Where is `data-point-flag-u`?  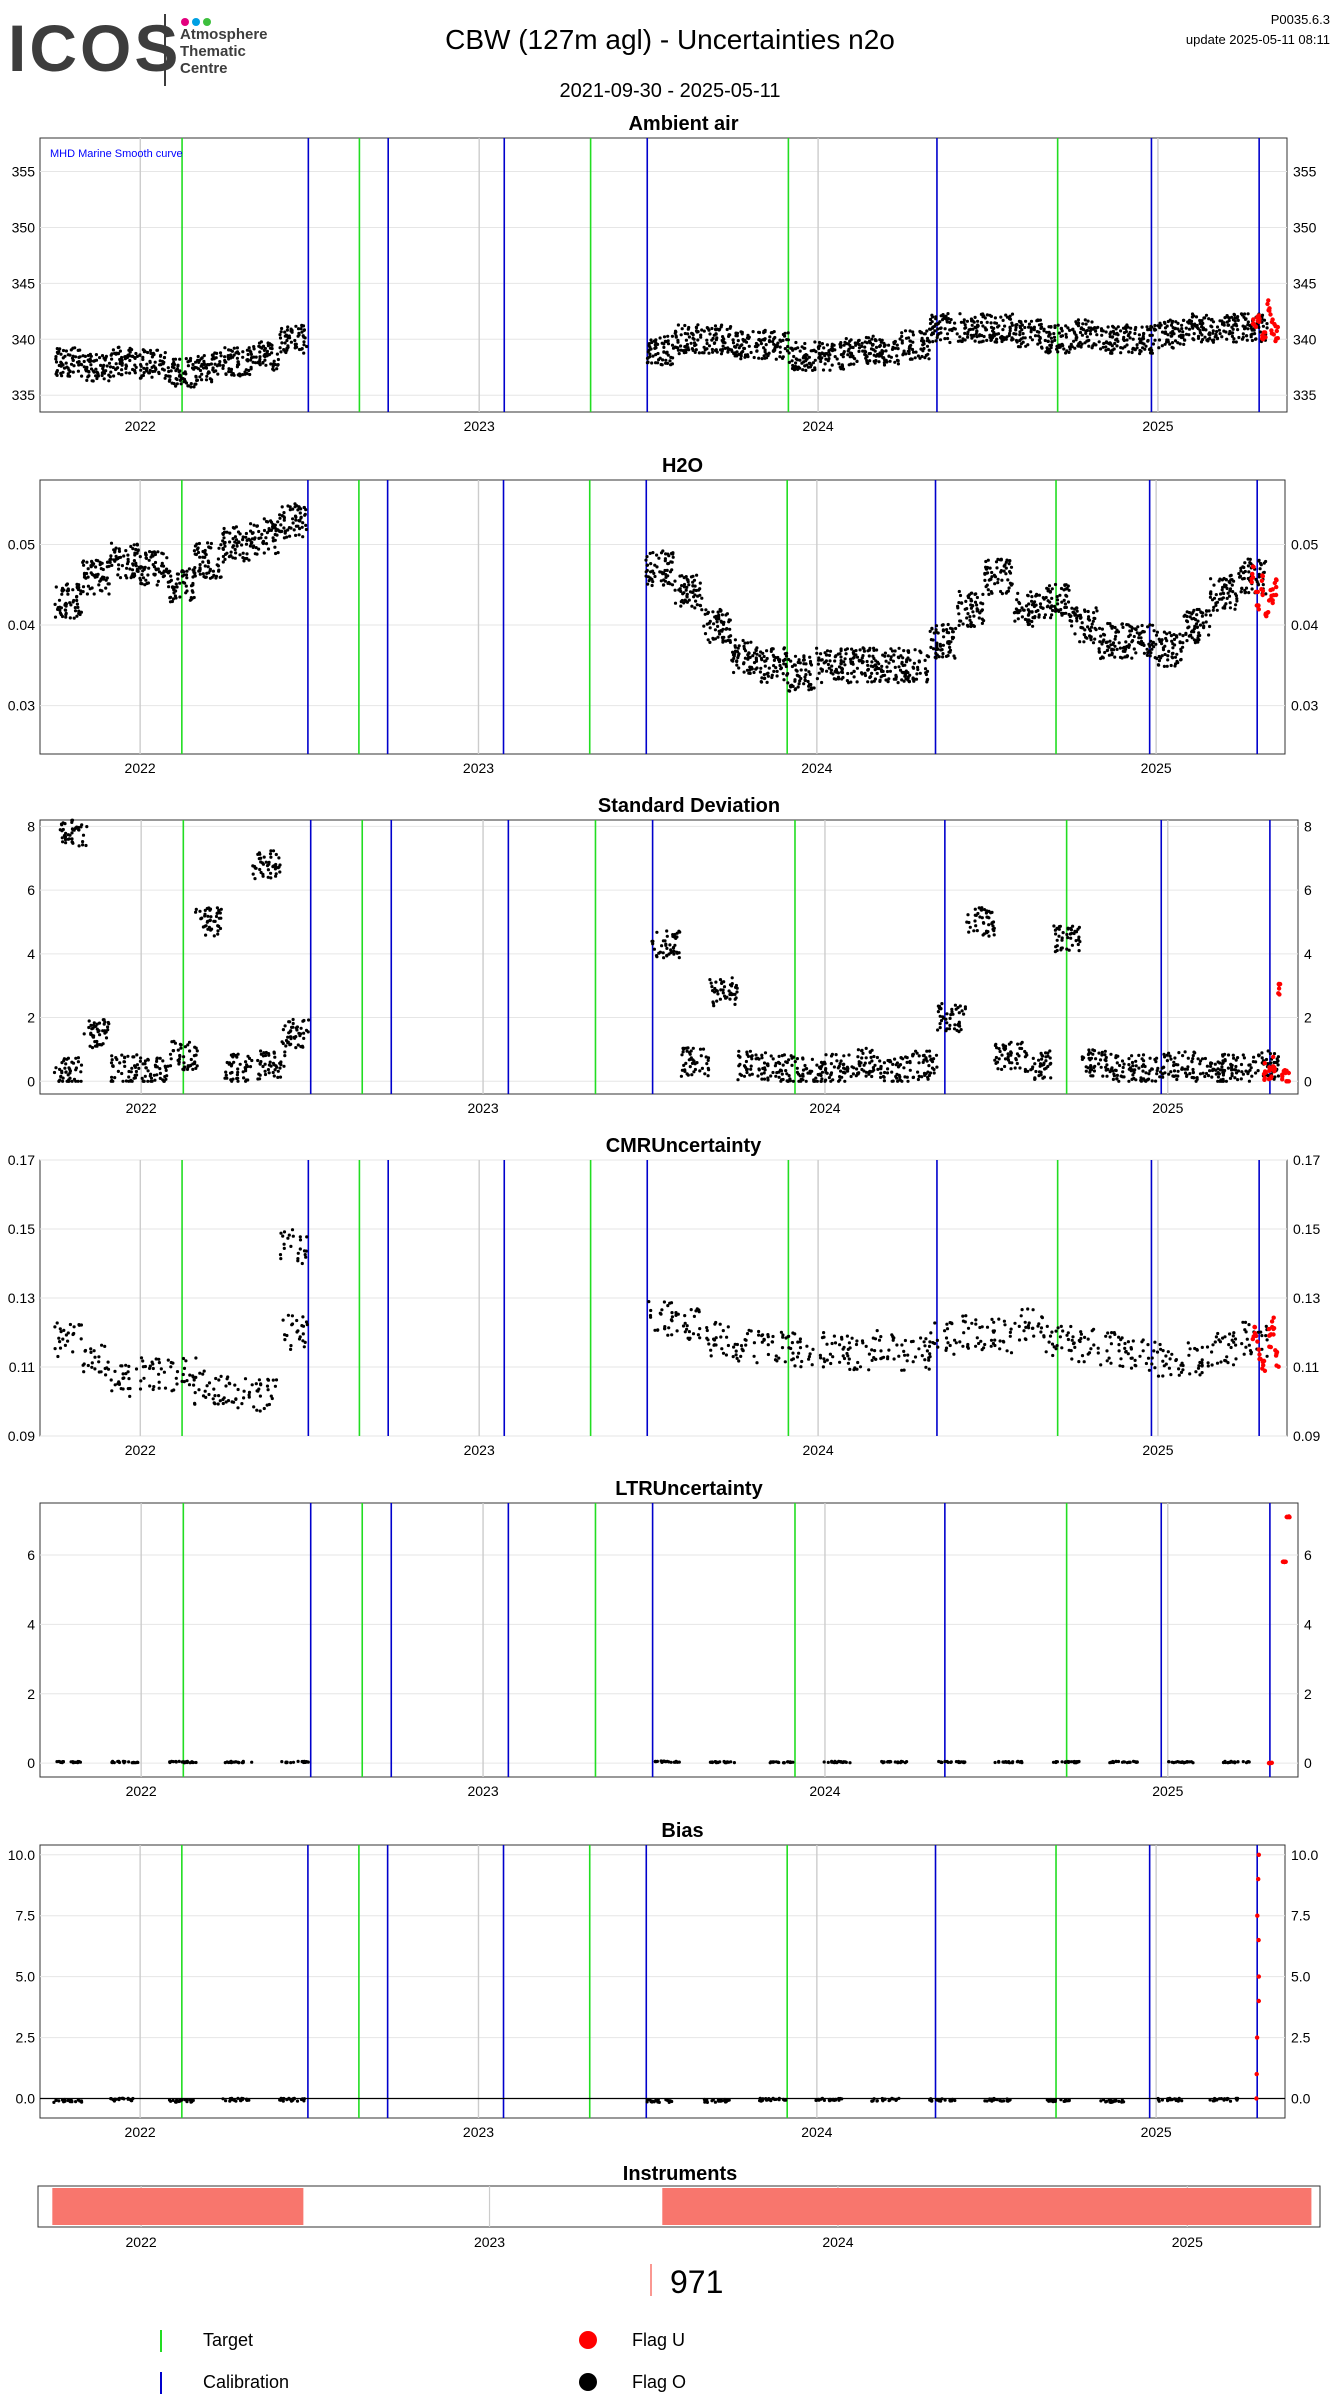 data-point-flag-u is located at coordinates (1273, 595).